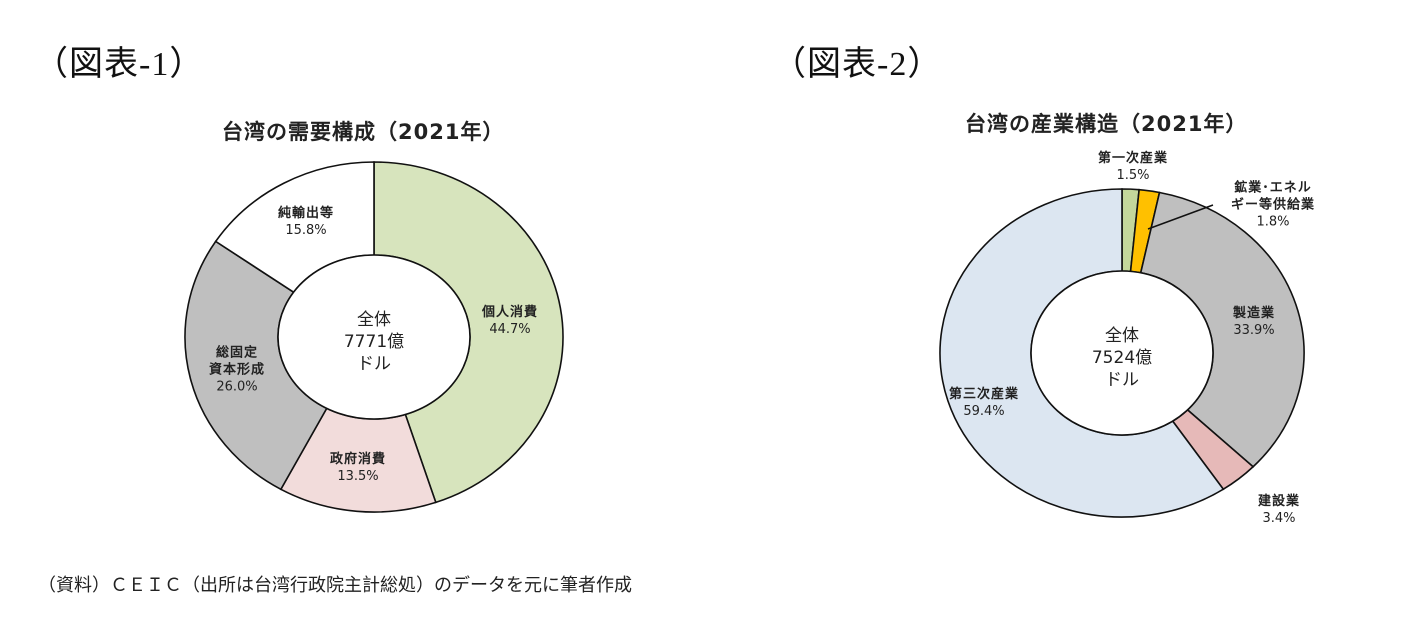 The height and width of the screenshot is (627, 1407). I want to click on center-label-total-demand: 全体 7771億 ドル, so click(374, 342).